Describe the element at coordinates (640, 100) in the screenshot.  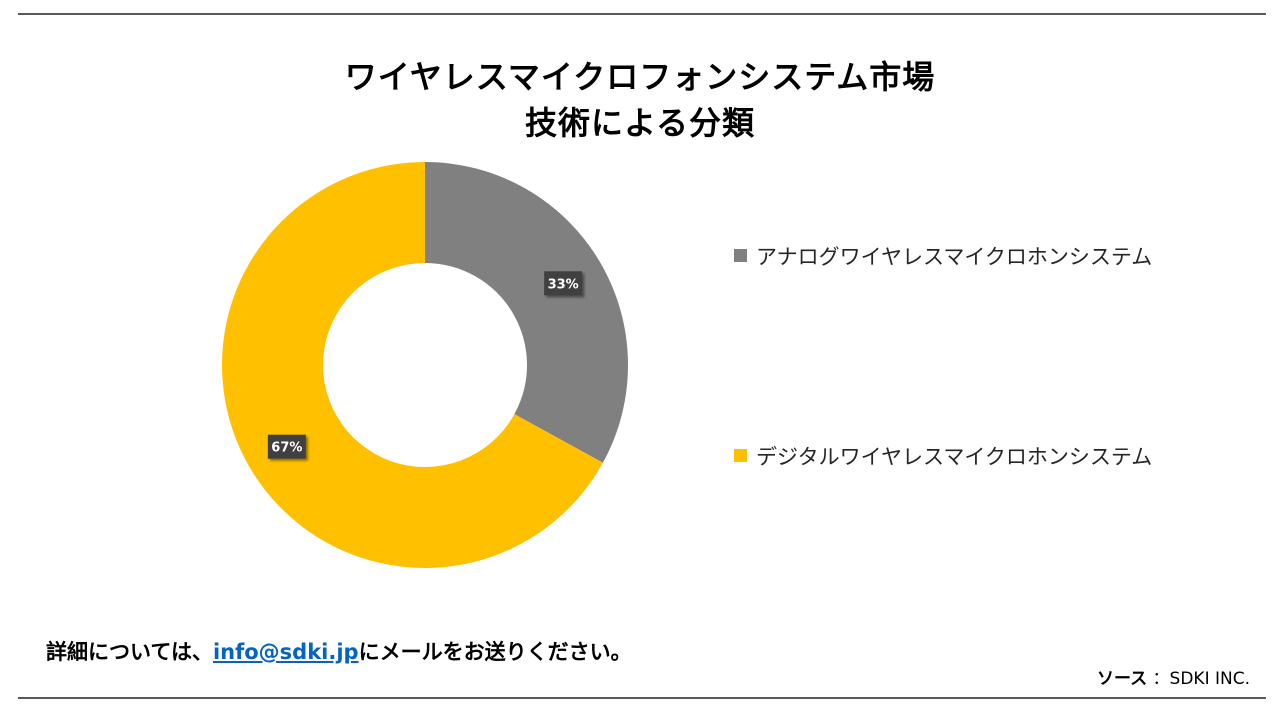
I see `chart-title: ワイヤレスマイクロフォンシステム市場 技術による分類` at that location.